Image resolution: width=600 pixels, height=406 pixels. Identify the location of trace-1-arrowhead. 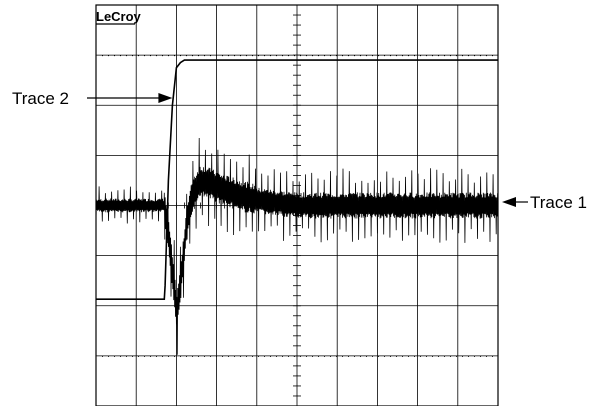
(509, 202).